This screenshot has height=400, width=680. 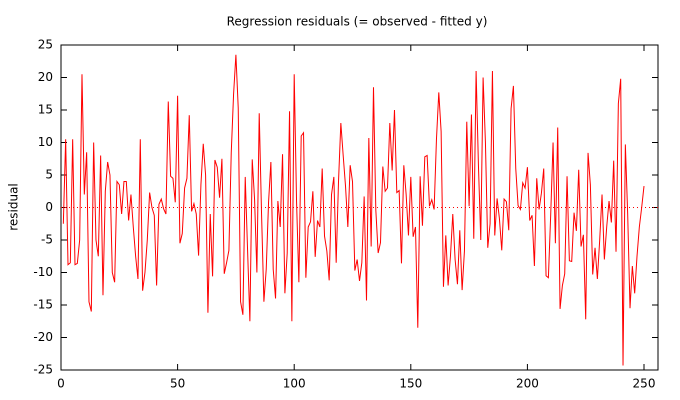 What do you see at coordinates (43, 337) in the screenshot?
I see `y-tick-label: -20` at bounding box center [43, 337].